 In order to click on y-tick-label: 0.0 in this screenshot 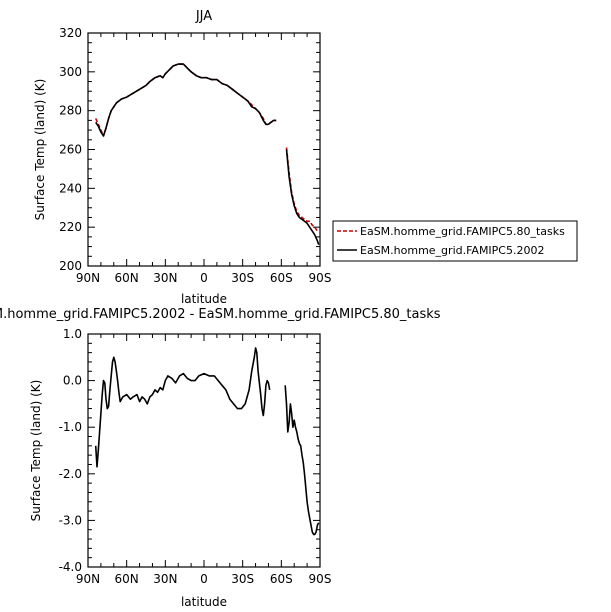, I will do `click(72, 381)`.